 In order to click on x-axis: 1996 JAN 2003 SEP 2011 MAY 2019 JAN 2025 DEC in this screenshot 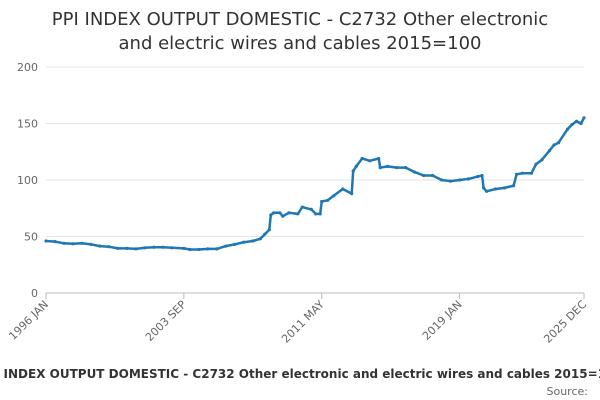, I will do `click(297, 319)`.